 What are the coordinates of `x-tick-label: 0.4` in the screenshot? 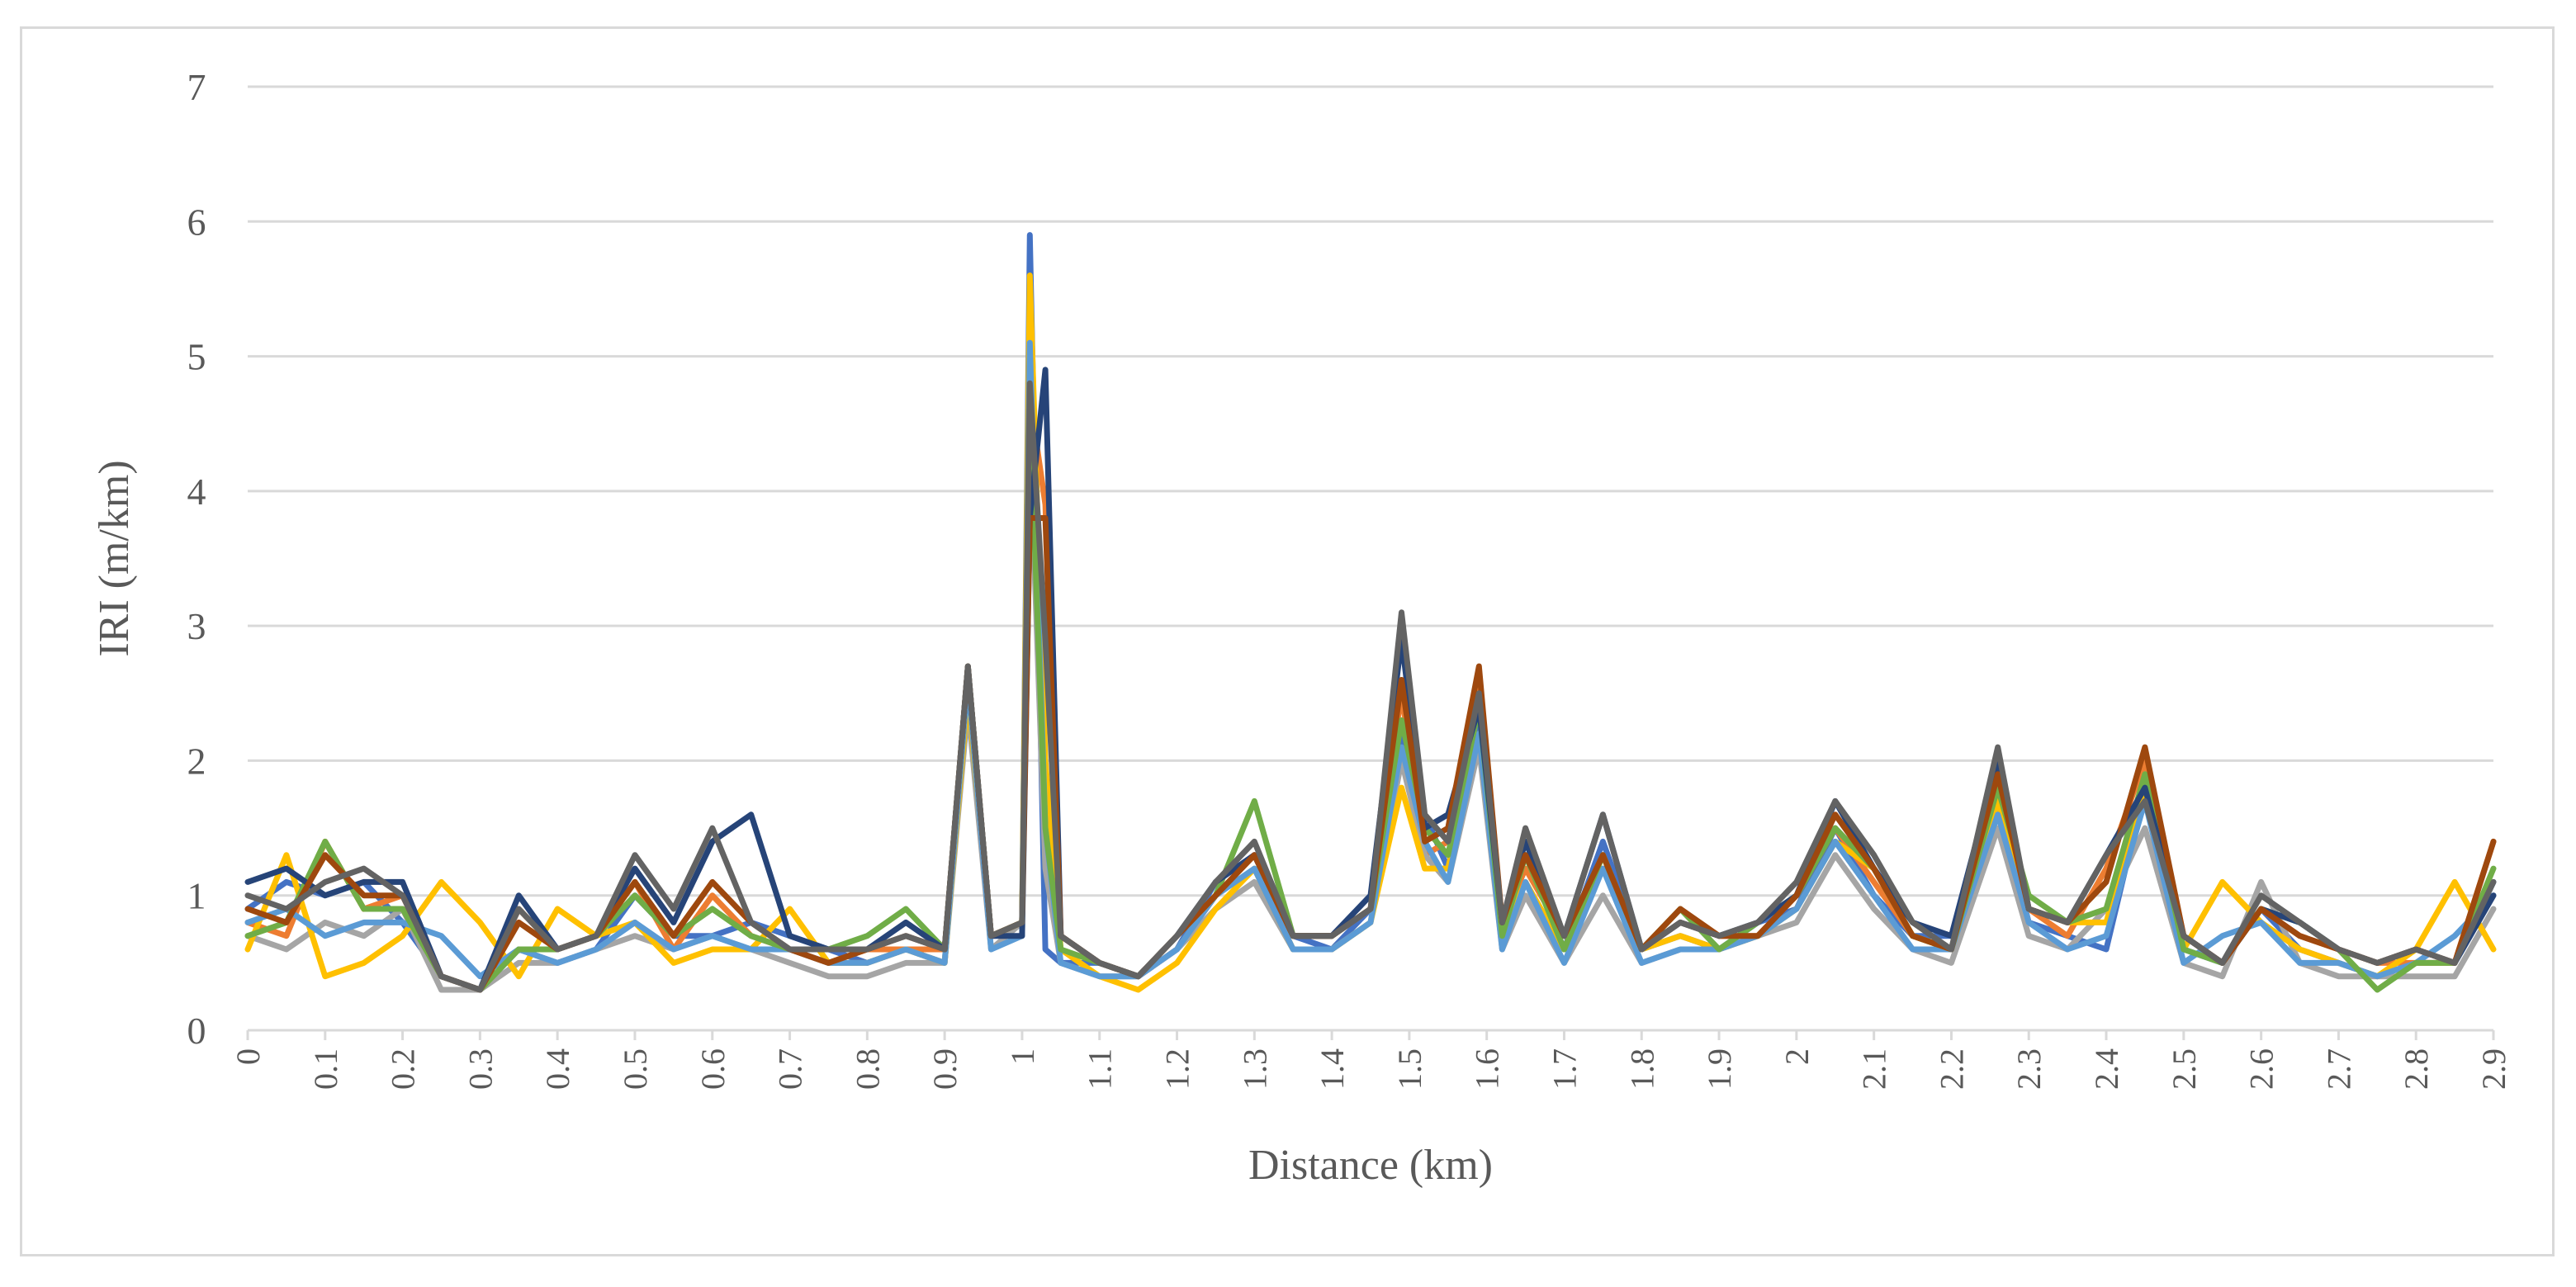 It's located at (557, 1069).